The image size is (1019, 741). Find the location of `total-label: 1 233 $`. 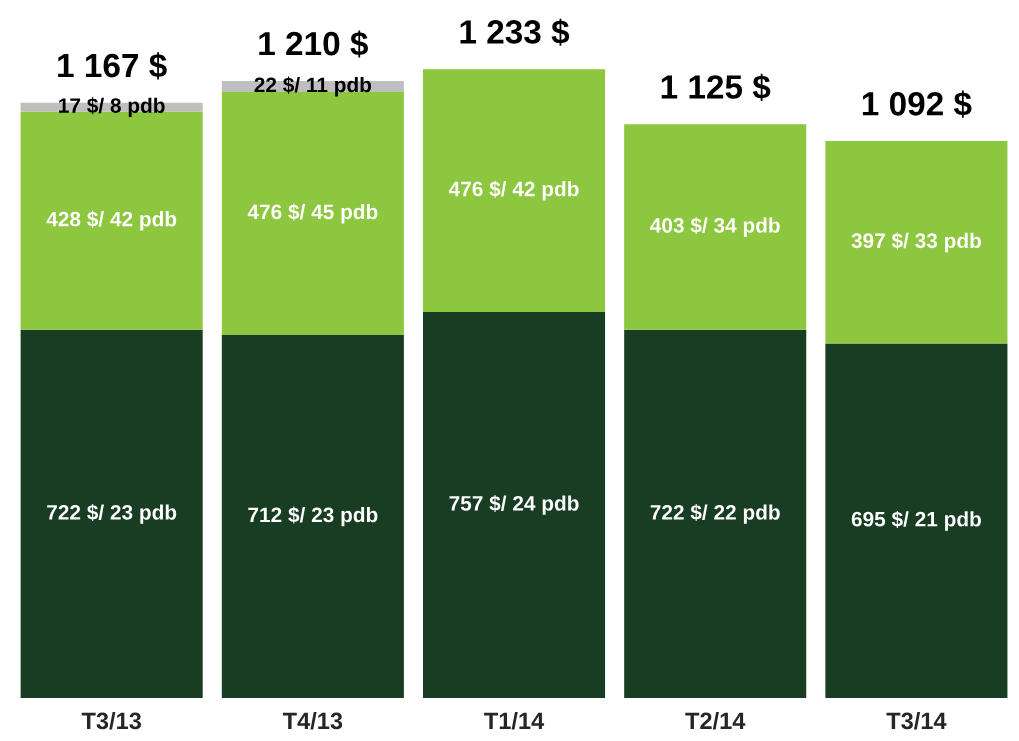

total-label: 1 233 $ is located at coordinates (515, 32).